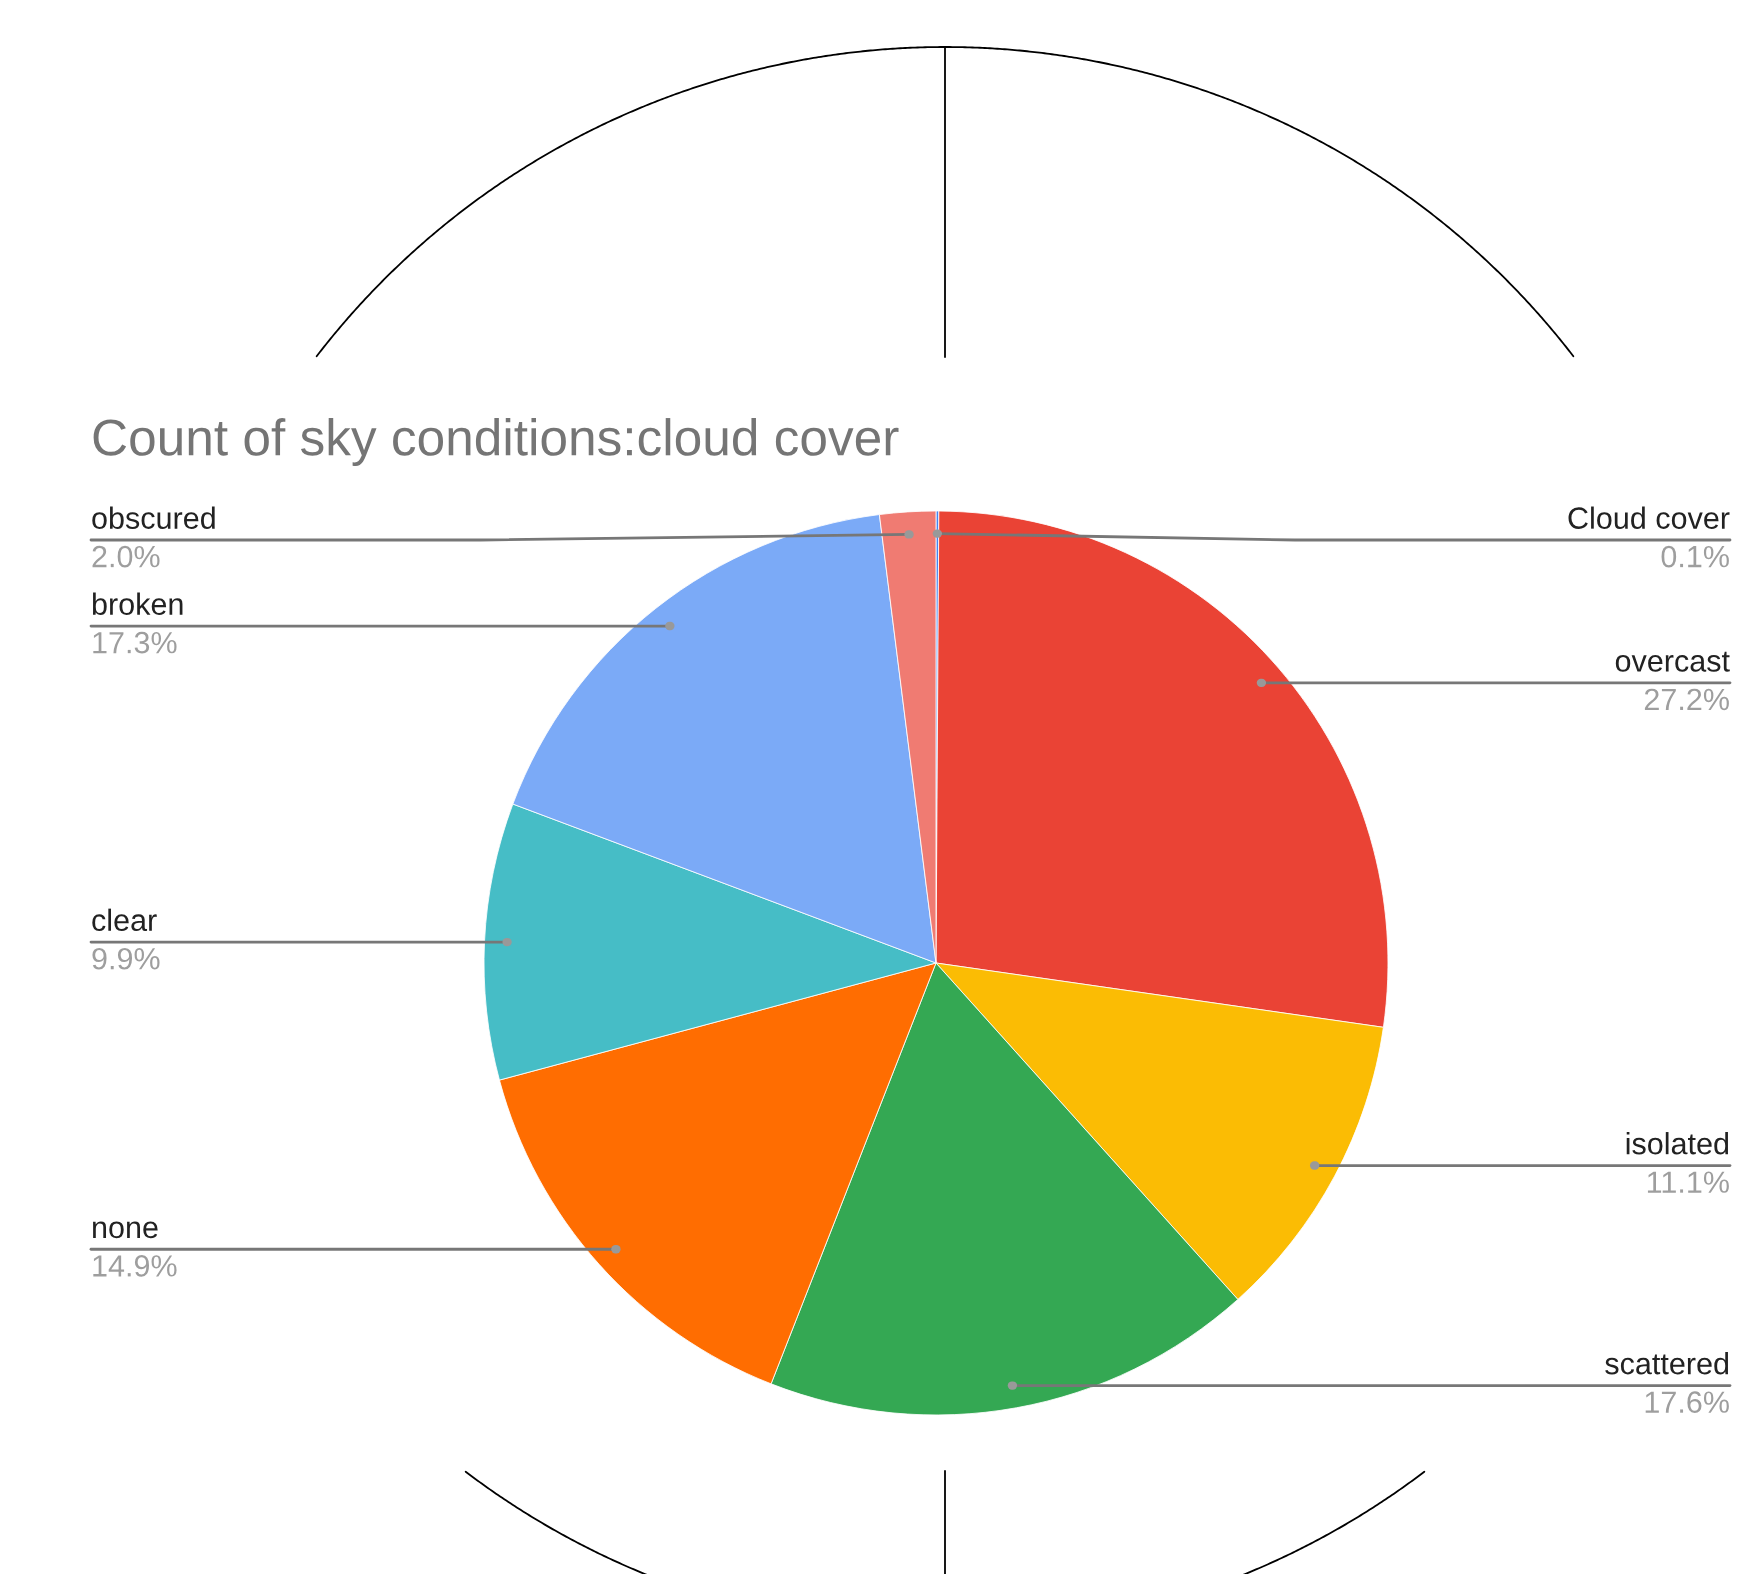 Image resolution: width=1745 pixels, height=1574 pixels. What do you see at coordinates (135, 1266) in the screenshot?
I see `data-label: 14.9%` at bounding box center [135, 1266].